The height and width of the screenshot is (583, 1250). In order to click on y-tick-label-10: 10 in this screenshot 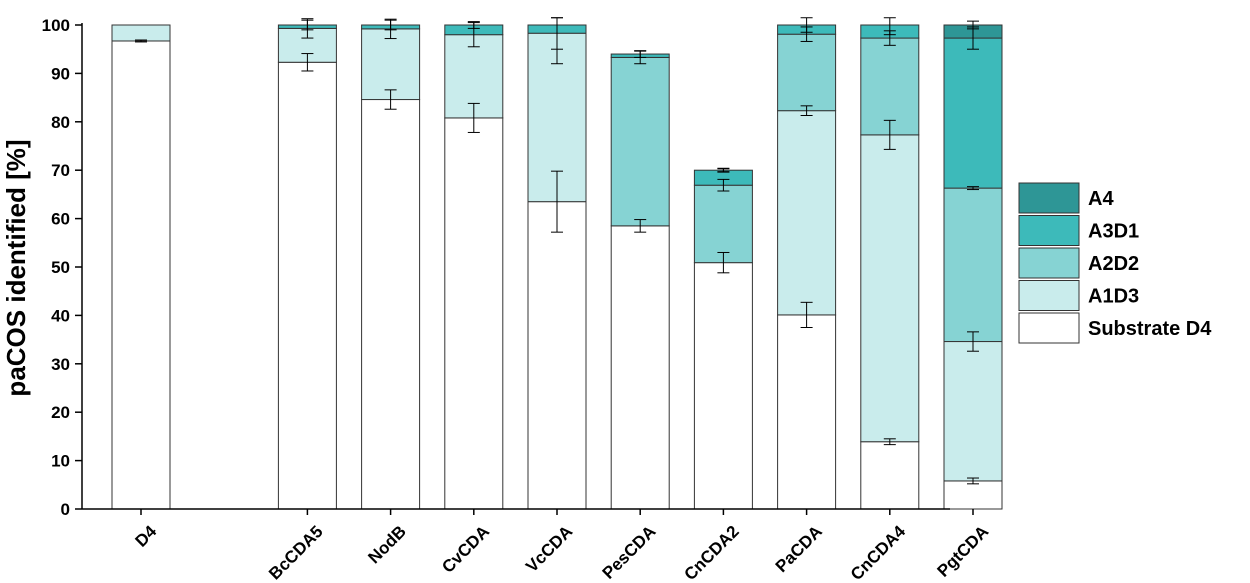, I will do `click(60, 461)`.